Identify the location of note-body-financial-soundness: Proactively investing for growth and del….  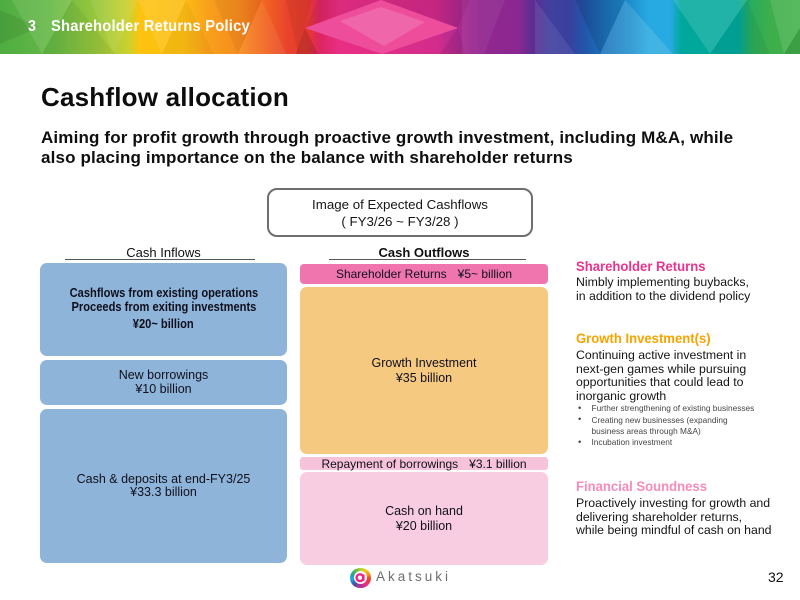
(674, 517).